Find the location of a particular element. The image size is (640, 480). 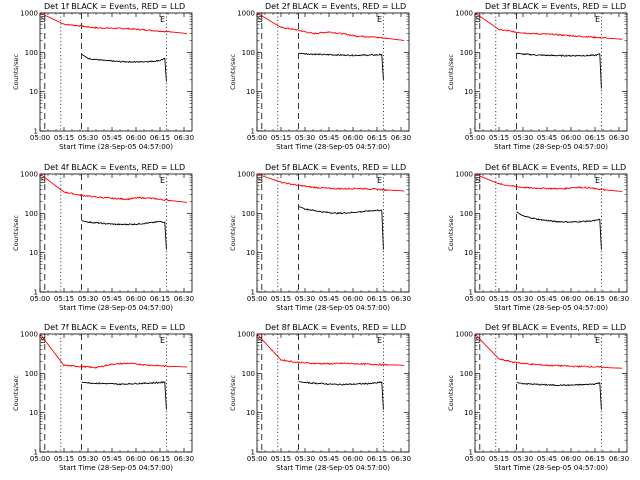

panel-title: Det 8f BLACK = Events, RED = LLD is located at coordinates (335, 327).